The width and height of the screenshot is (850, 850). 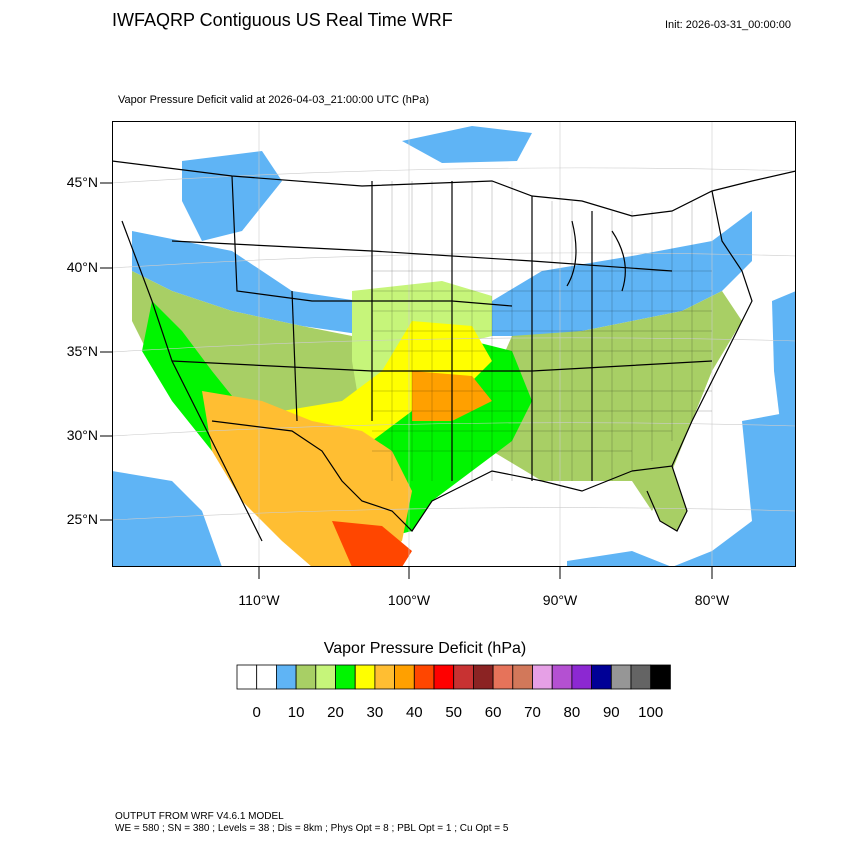 I want to click on footer-model-line: OUTPUT FROM WRF V4.6.1 MODEL, so click(x=199, y=816).